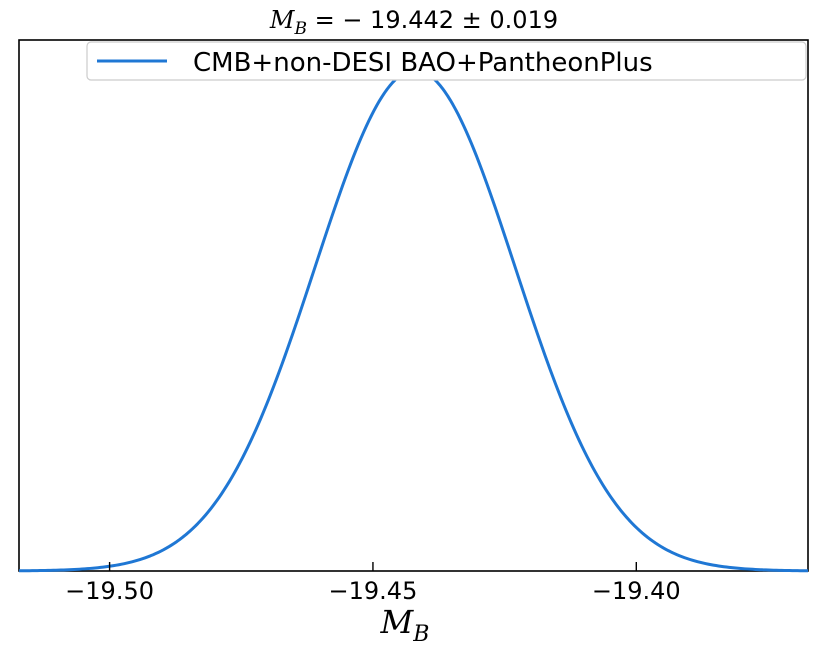  Describe the element at coordinates (423, 63) in the screenshot. I see `legend-label: CMB+non-DESI BAO+PantheonPlus` at that location.